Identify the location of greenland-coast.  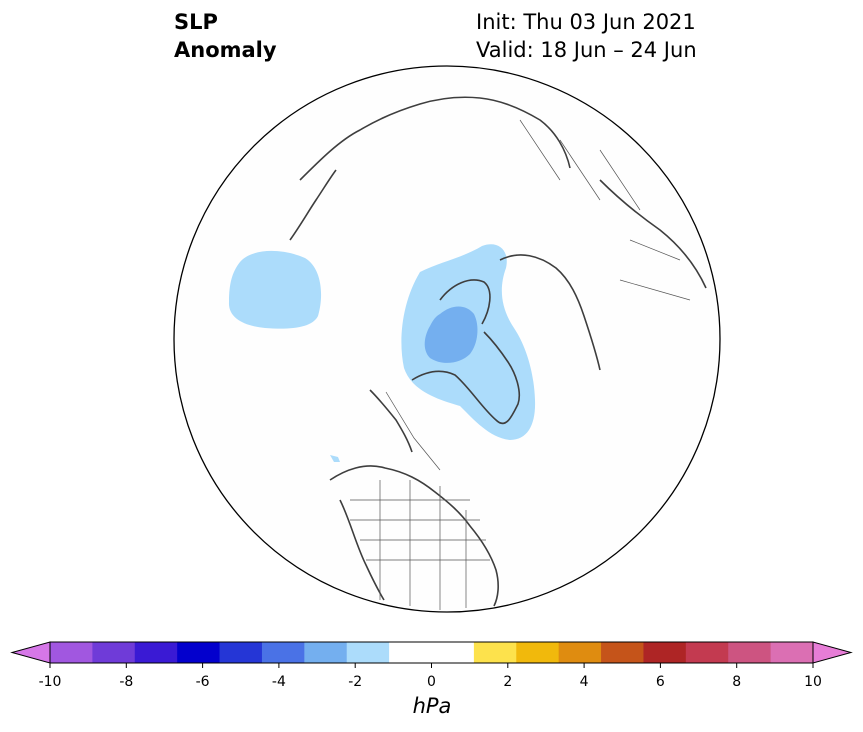
(466, 378).